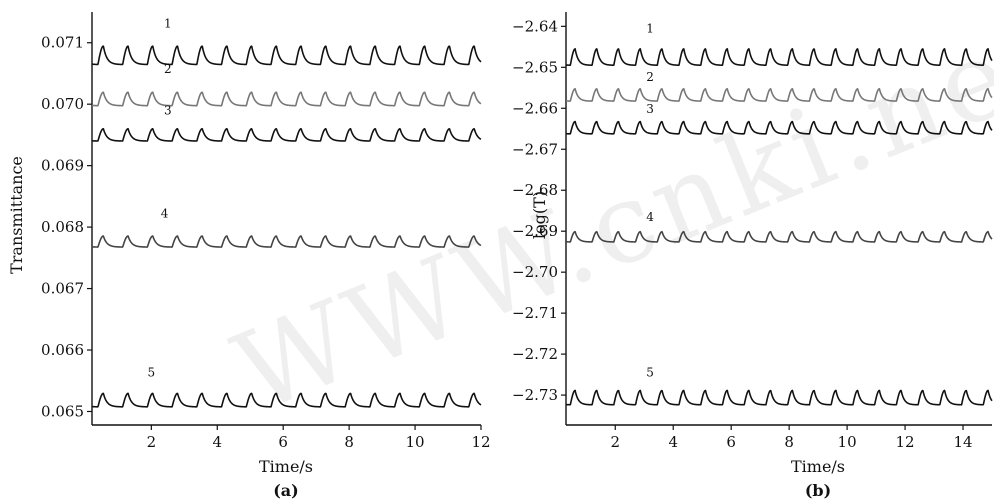  I want to click on y-tick-label: −2.73, so click(535, 395).